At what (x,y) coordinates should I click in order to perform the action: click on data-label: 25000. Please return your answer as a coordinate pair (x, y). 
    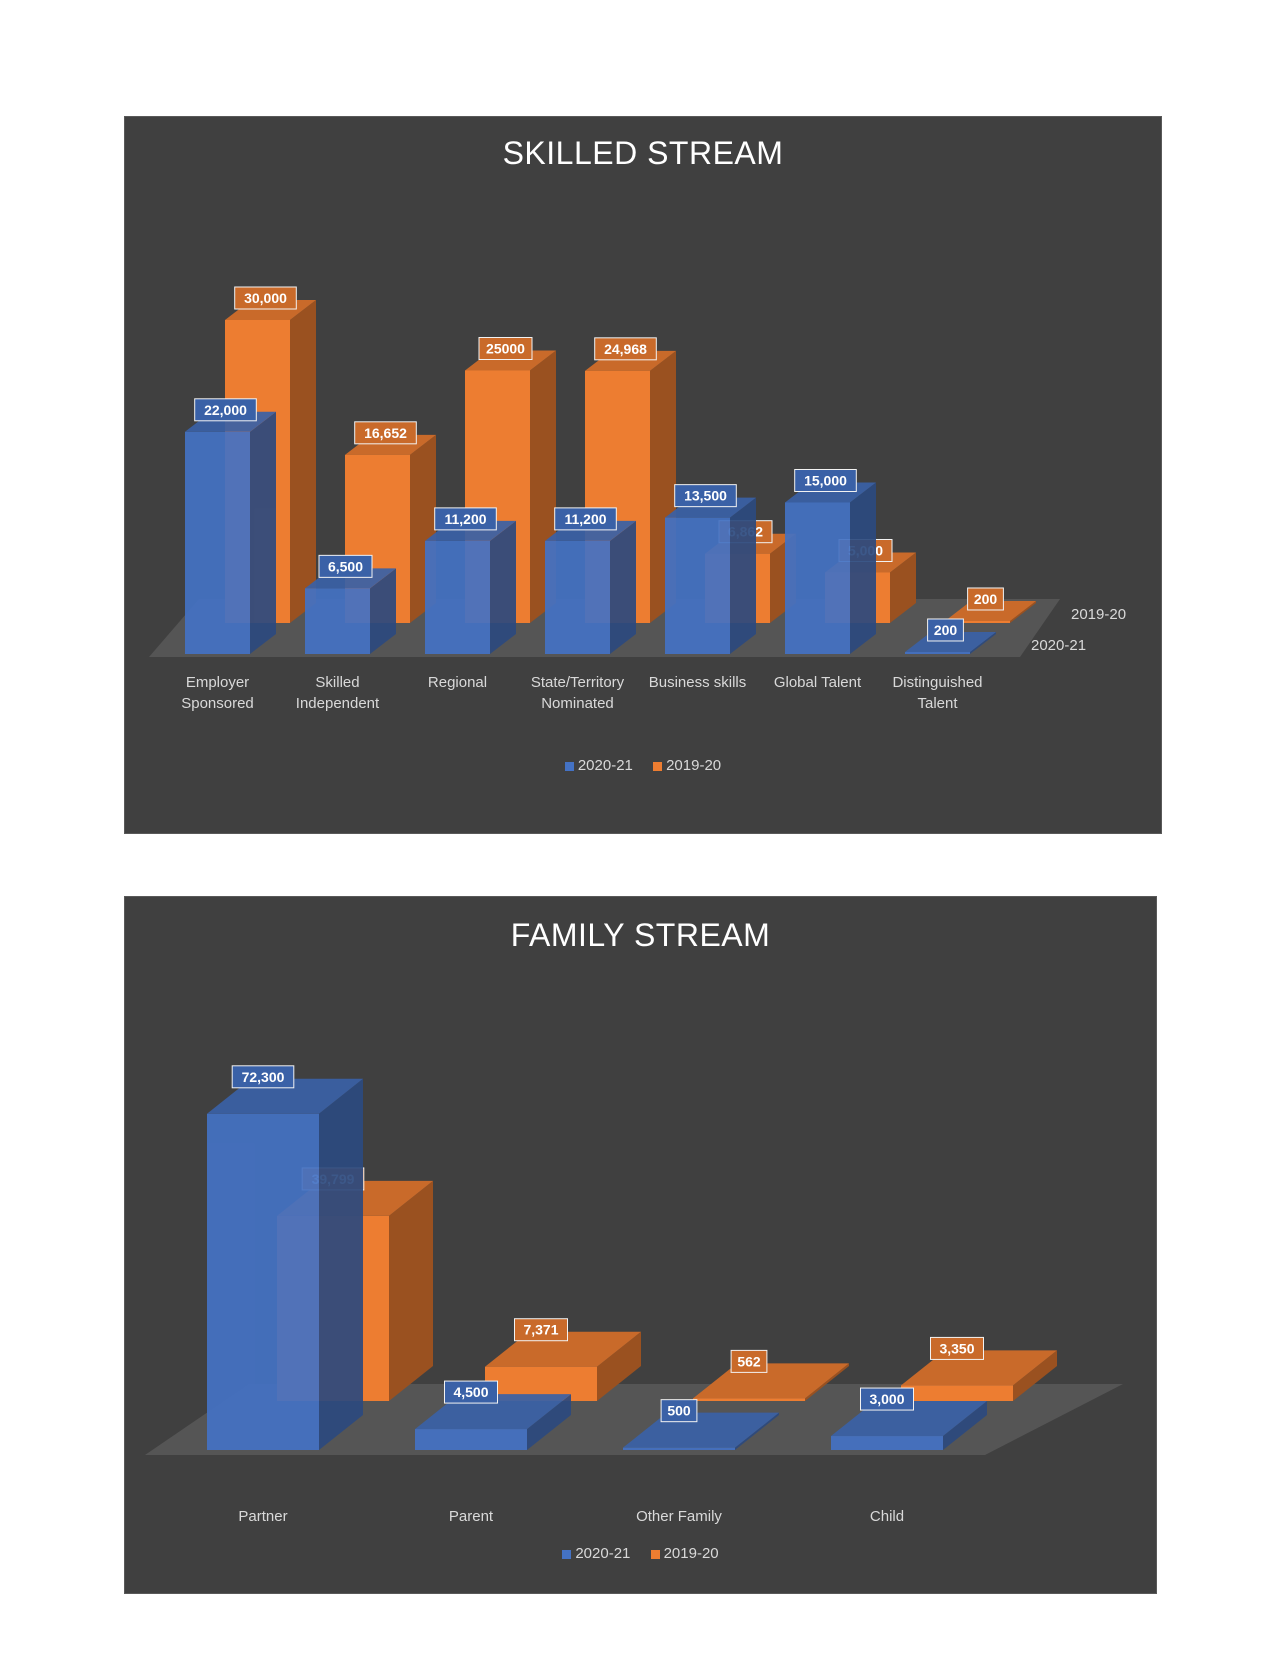
    Looking at the image, I should click on (505, 349).